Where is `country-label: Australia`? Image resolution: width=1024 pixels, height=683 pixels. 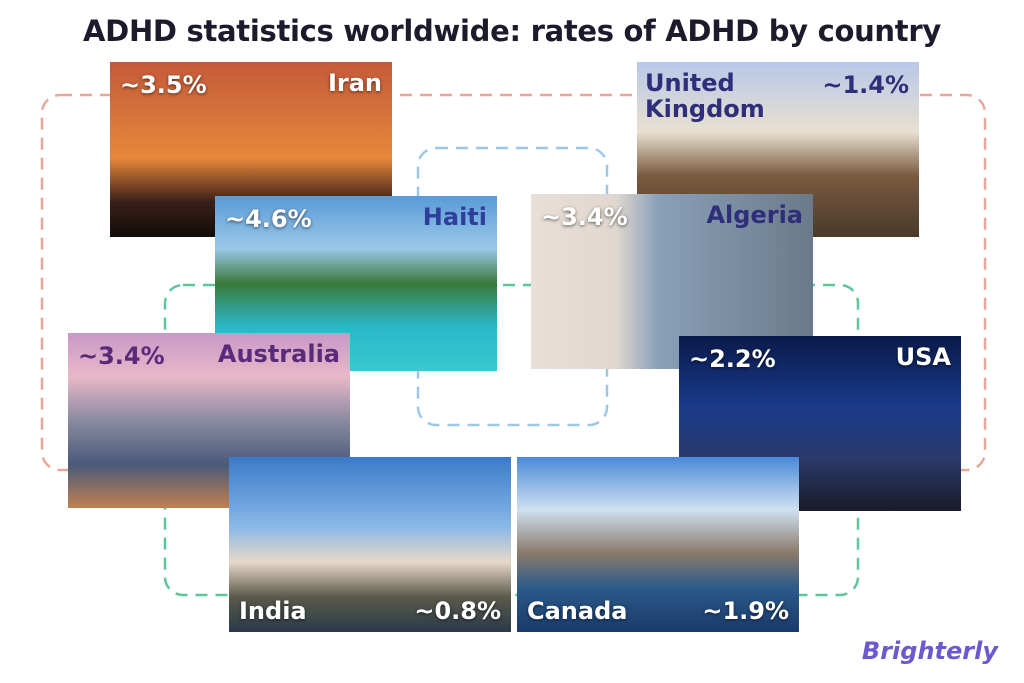 country-label: Australia is located at coordinates (278, 354).